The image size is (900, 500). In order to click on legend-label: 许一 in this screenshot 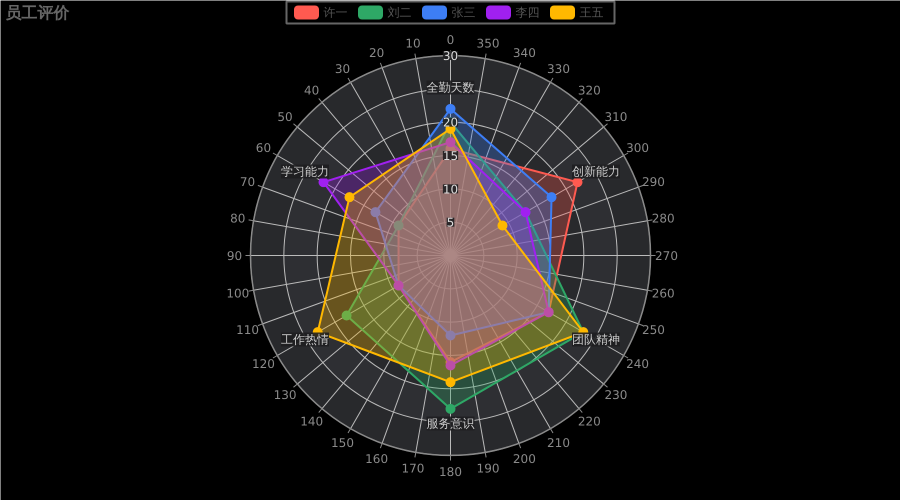, I will do `click(336, 13)`.